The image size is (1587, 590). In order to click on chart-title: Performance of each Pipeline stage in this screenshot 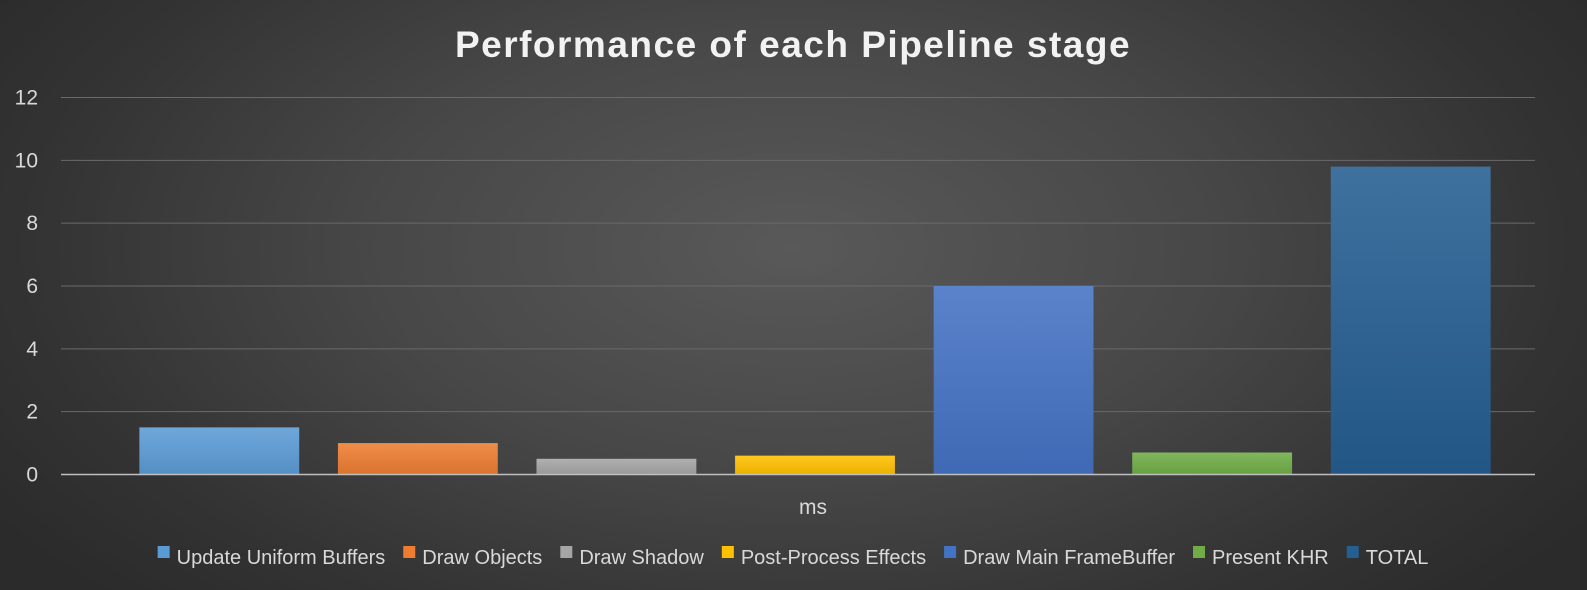, I will do `click(793, 44)`.